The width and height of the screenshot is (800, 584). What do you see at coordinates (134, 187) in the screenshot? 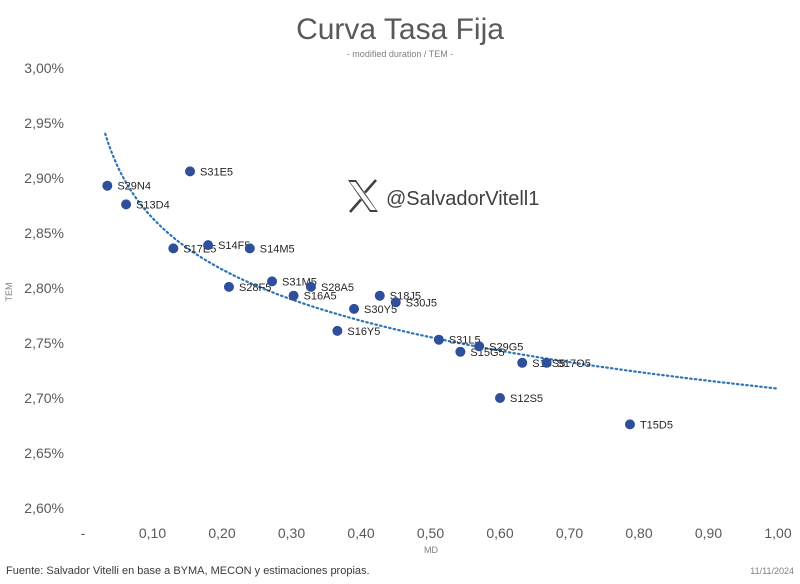
I see `data-point-label: S29N4` at bounding box center [134, 187].